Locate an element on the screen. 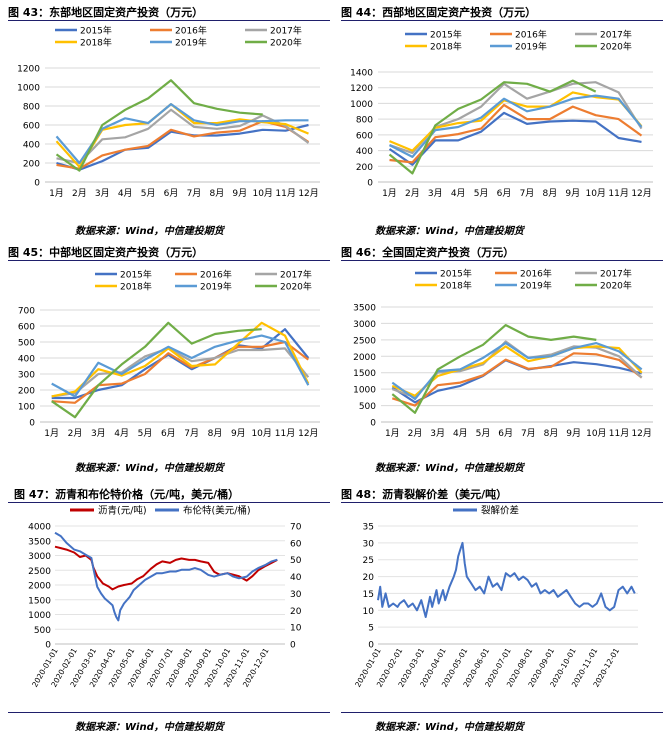  y-tick-label: 25 is located at coordinates (368, 561).